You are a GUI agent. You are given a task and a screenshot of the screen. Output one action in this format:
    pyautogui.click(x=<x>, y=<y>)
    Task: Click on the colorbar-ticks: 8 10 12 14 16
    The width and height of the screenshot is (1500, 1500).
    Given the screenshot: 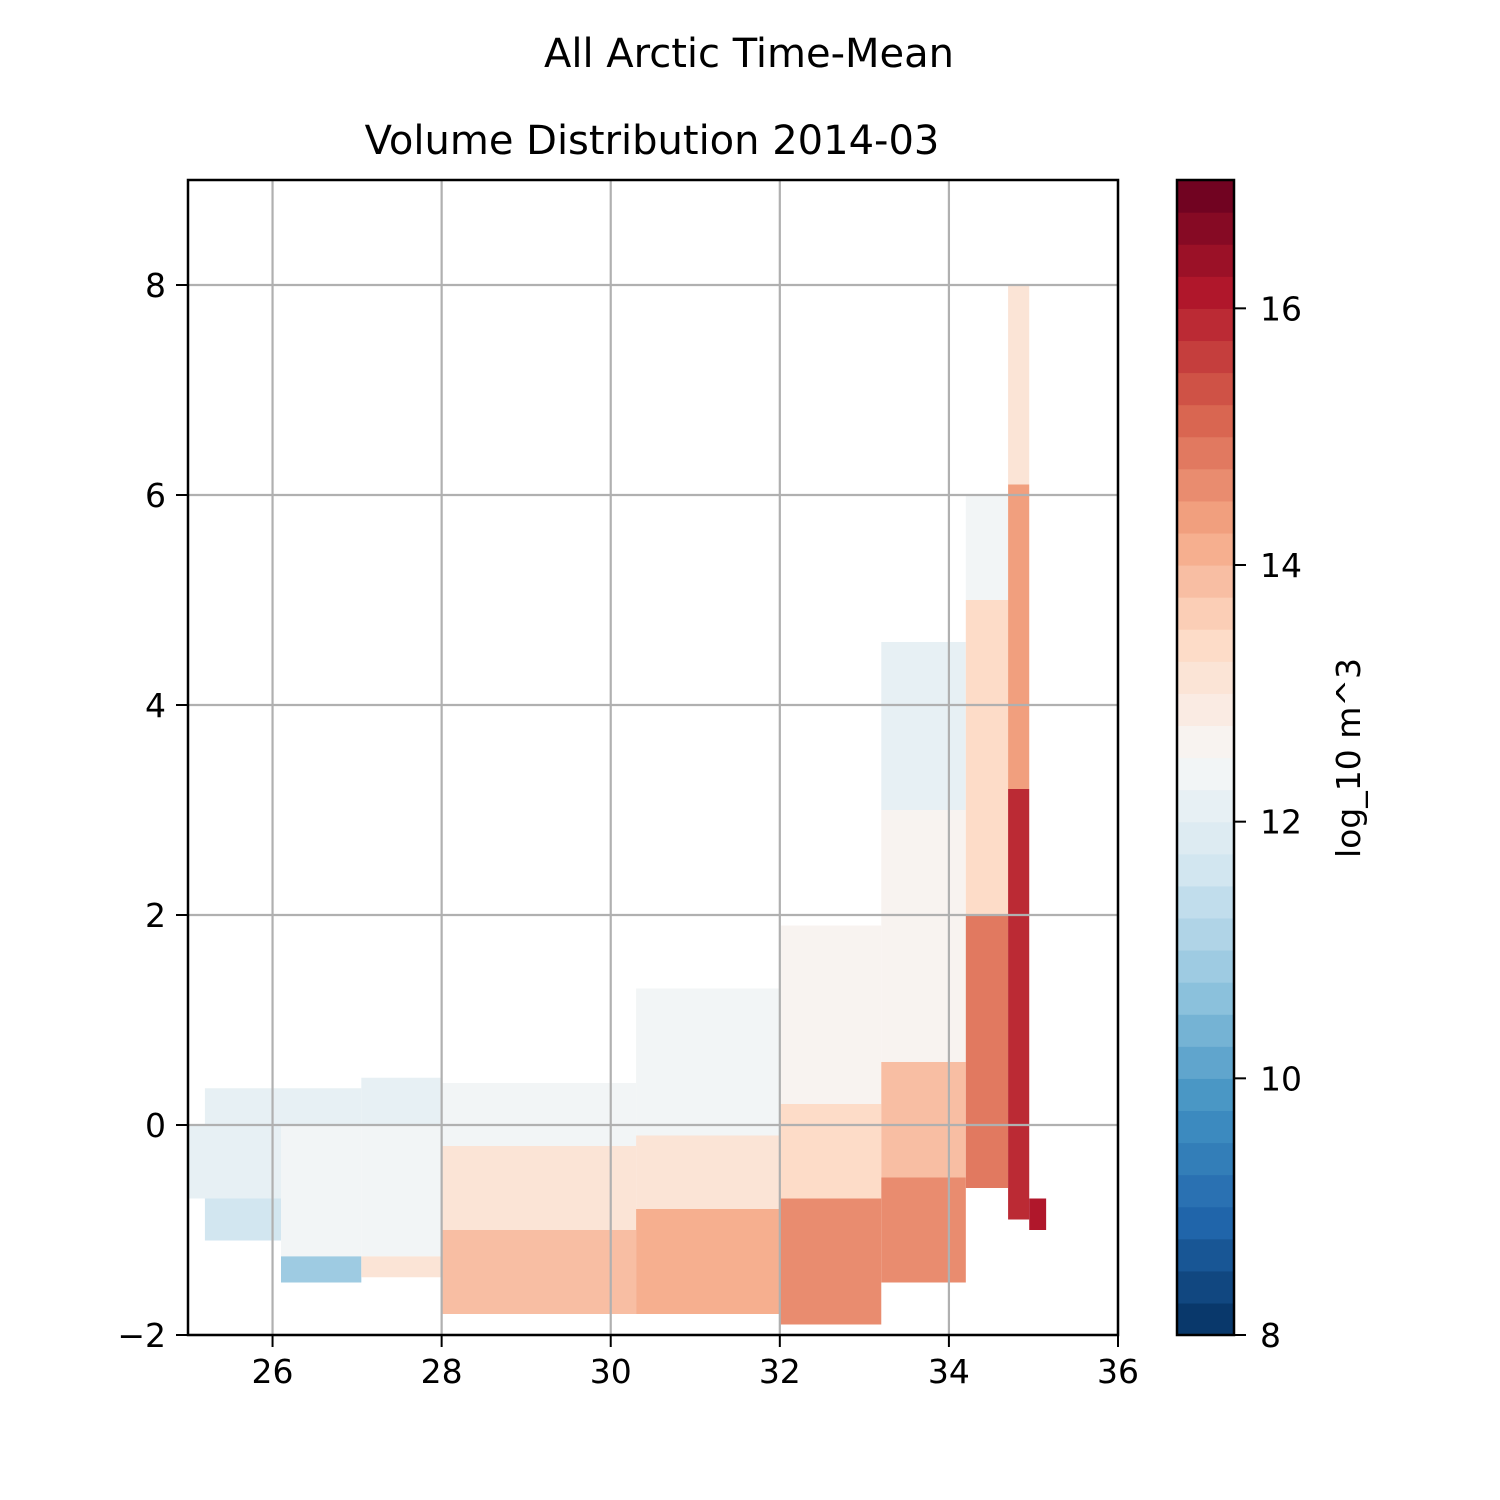 What is the action you would take?
    pyautogui.click(x=1268, y=822)
    